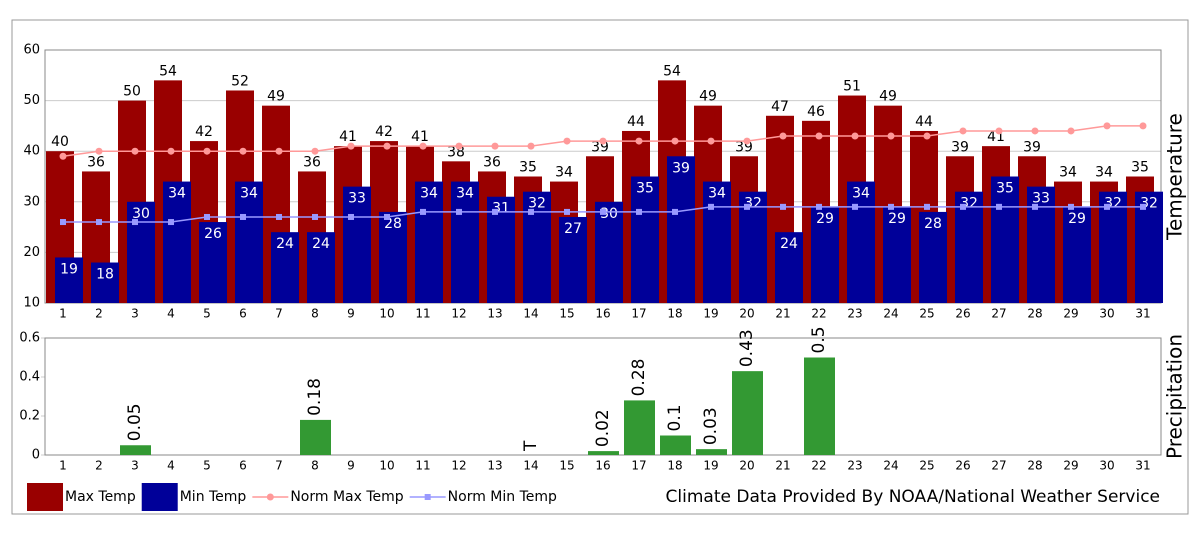 This screenshot has height=534, width=1200. Describe the element at coordinates (1034, 466) in the screenshot. I see `x-tick-label: 28` at that location.